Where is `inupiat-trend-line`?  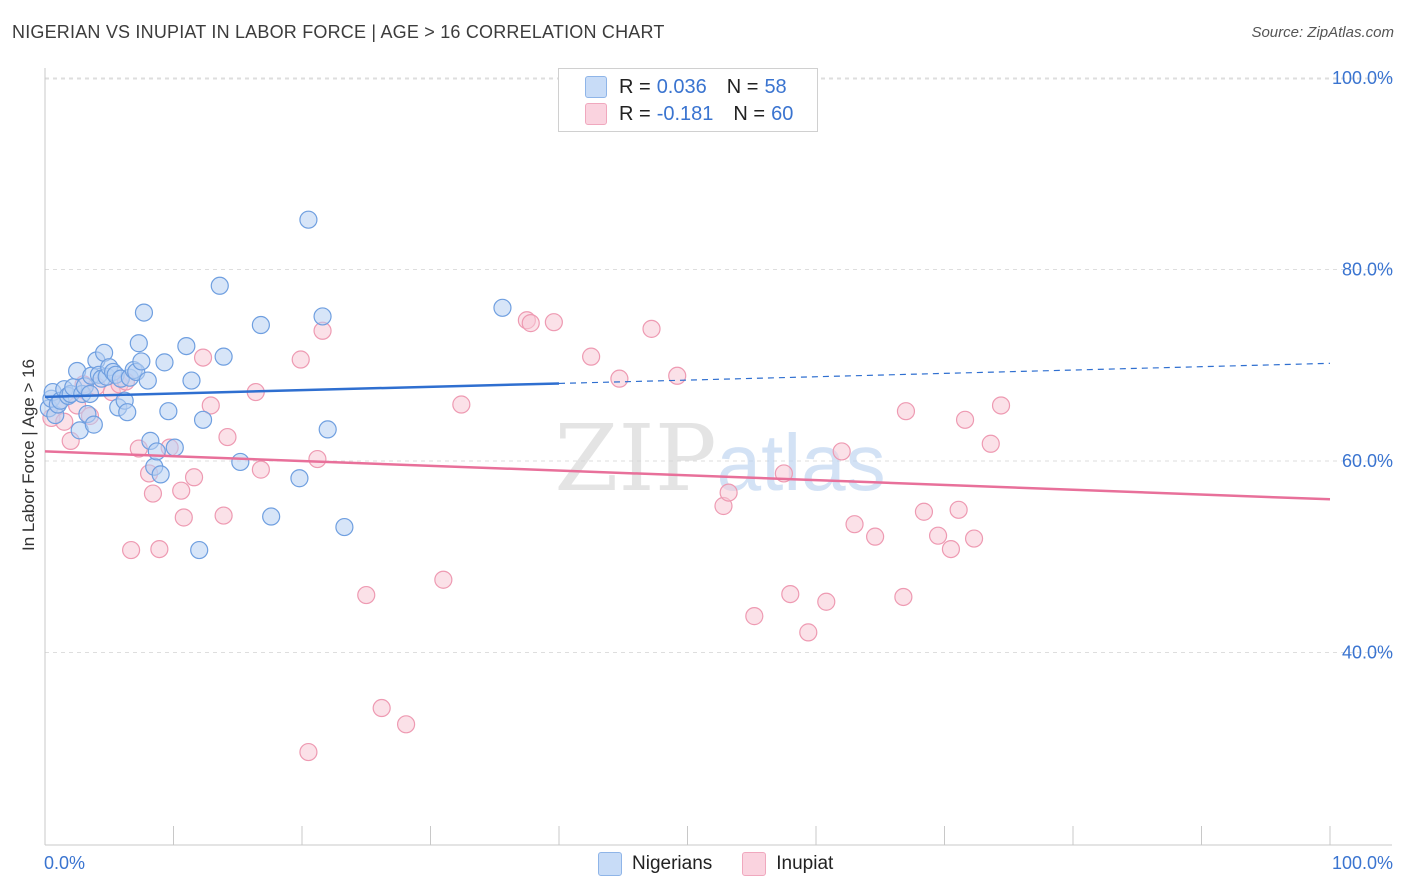
inupiat-trend-line is located at coordinates (687, 475).